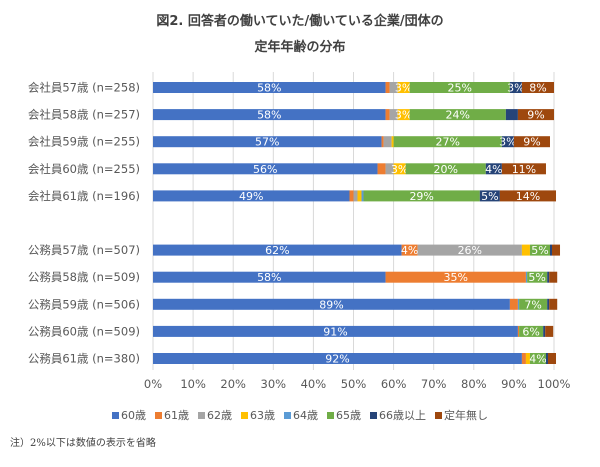 The image size is (600, 467). Describe the element at coordinates (84, 142) in the screenshot. I see `category-label: 会社員59歳 (n=255)` at that location.